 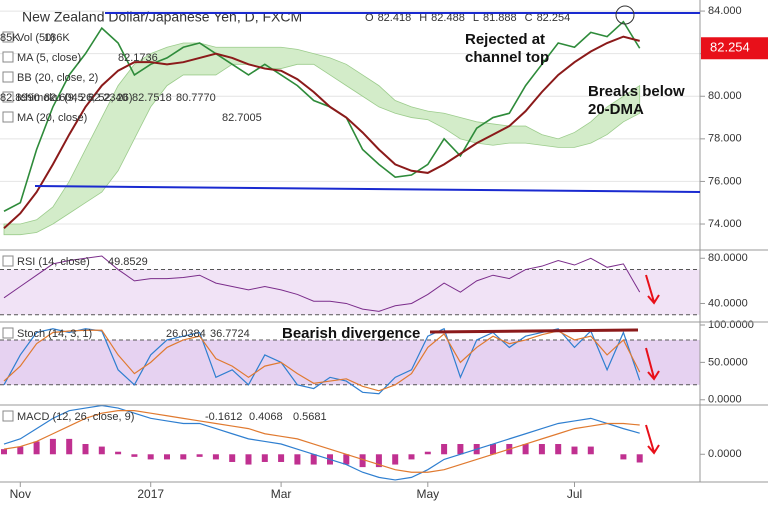 I want to click on ohlc-label: C, so click(x=529, y=18).